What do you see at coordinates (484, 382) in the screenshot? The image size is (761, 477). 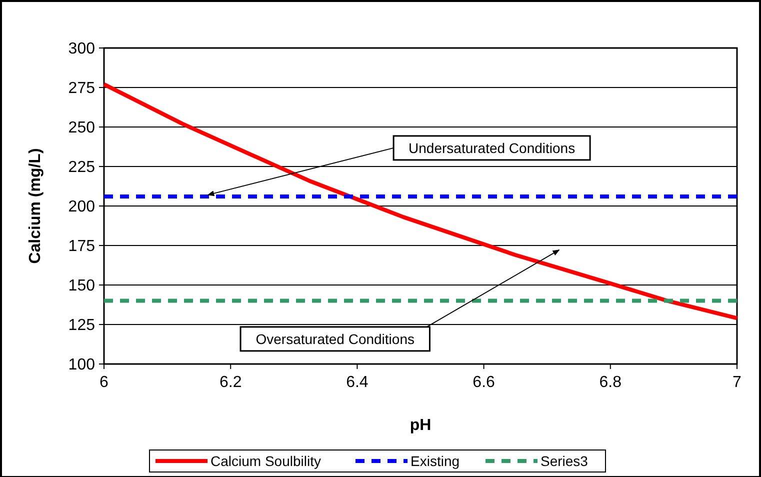 I see `x-tick-label: 6.6` at bounding box center [484, 382].